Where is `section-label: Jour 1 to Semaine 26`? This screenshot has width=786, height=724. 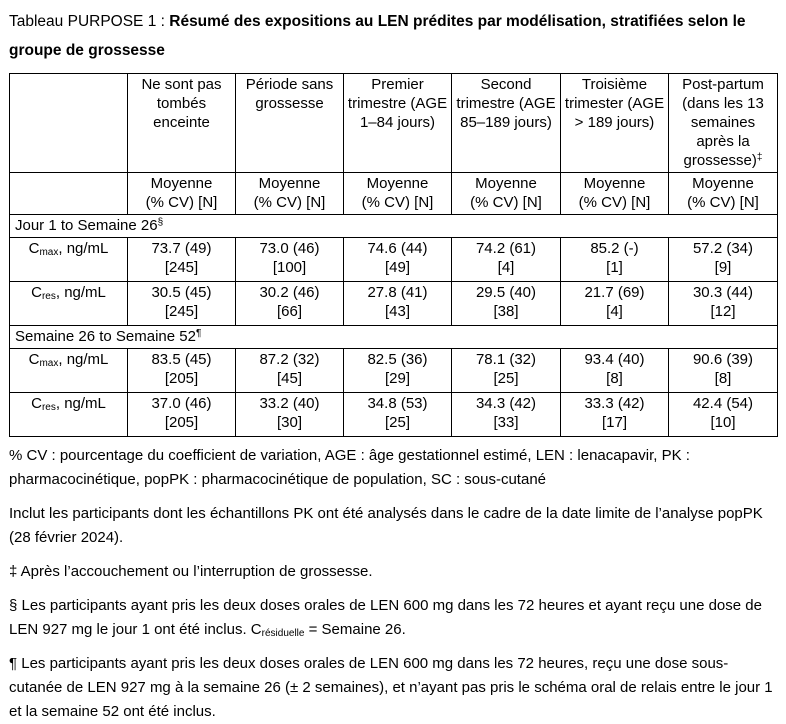 section-label: Jour 1 to Semaine 26 is located at coordinates (86, 225).